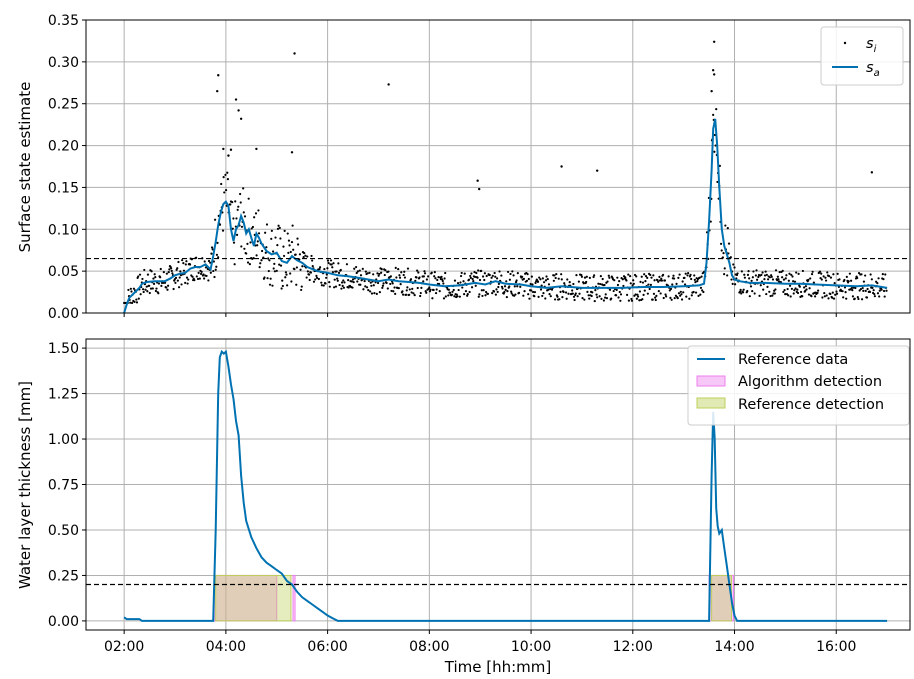 Image resolution: width=914 pixels, height=679 pixels. I want to click on bottom-ytick-label-0: 0.00, so click(63, 622).